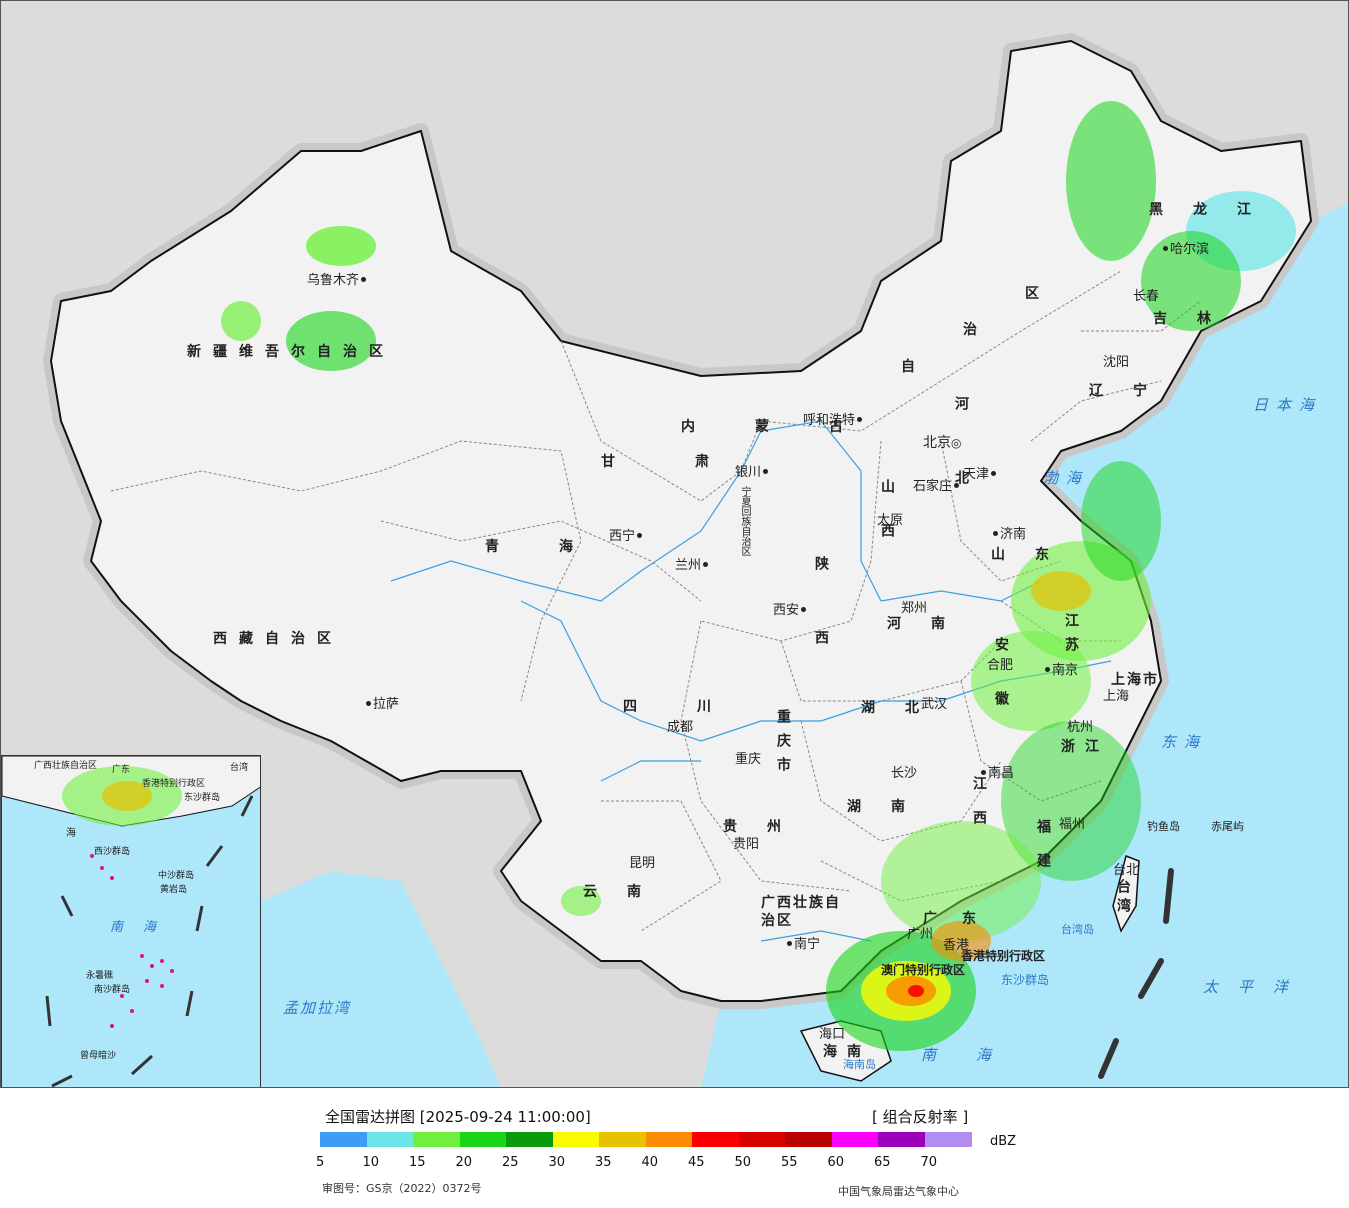 Image resolution: width=1349 pixels, height=1208 pixels. I want to click on province-label-hunan: 湖南, so click(891, 807).